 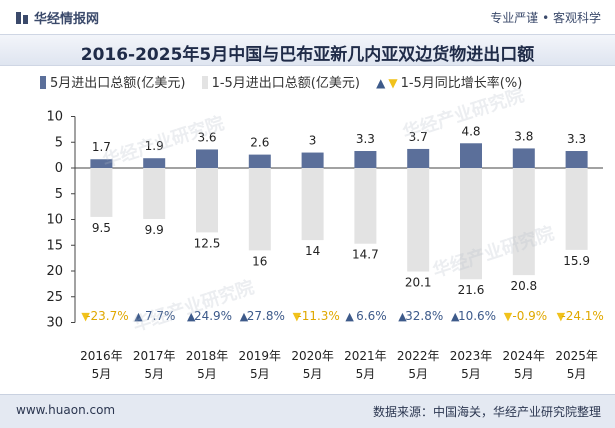 I want to click on legend-label-growth: 1-5月同比增长率(%), so click(x=461, y=83).